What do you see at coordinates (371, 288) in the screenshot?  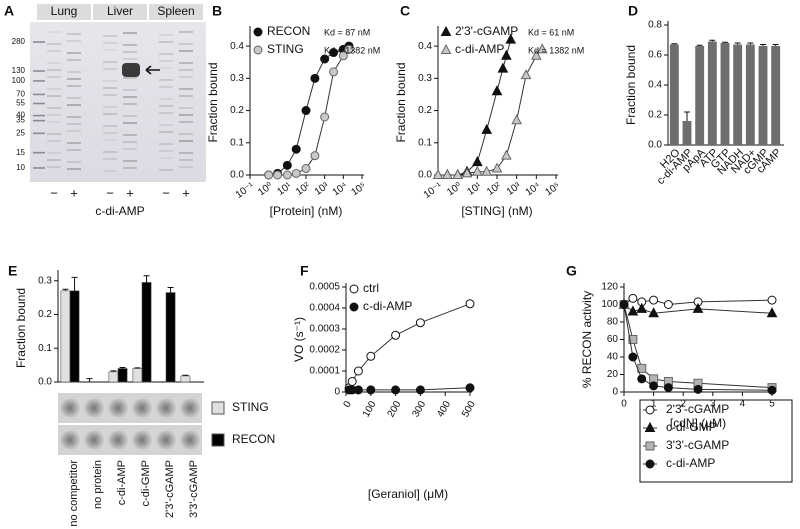 I see `legend-label: ctrl` at bounding box center [371, 288].